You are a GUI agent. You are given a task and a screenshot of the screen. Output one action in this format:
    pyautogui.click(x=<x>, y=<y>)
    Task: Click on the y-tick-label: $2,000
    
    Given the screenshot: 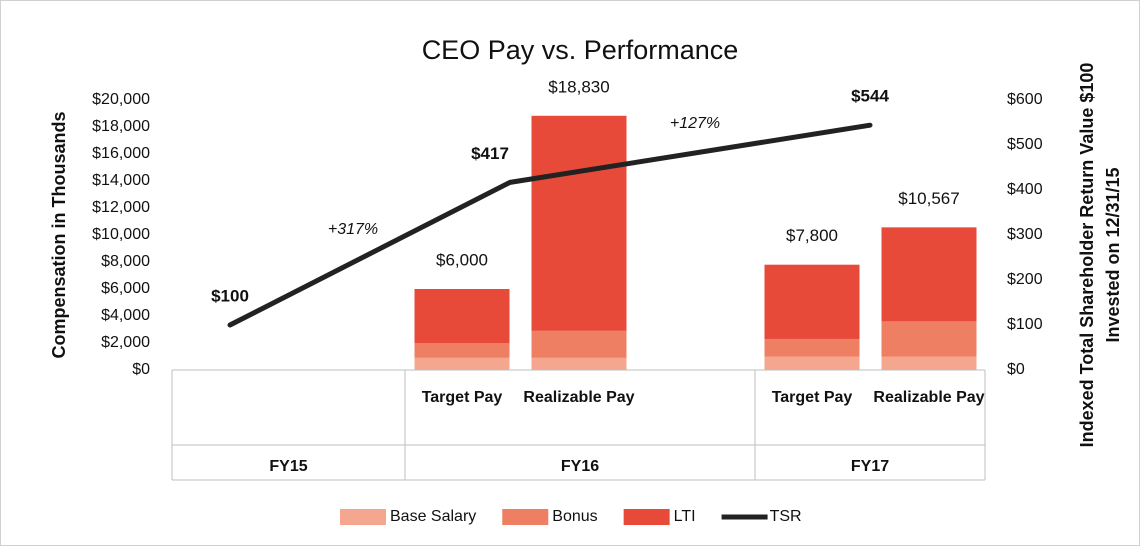 What is the action you would take?
    pyautogui.click(x=125, y=342)
    